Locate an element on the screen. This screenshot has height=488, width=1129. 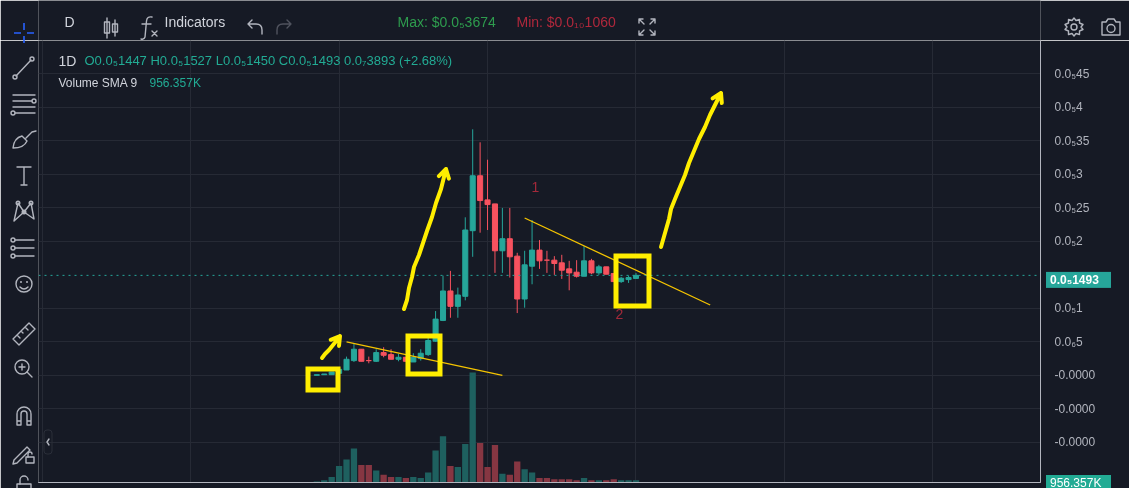
annotation: 2 is located at coordinates (619, 313).